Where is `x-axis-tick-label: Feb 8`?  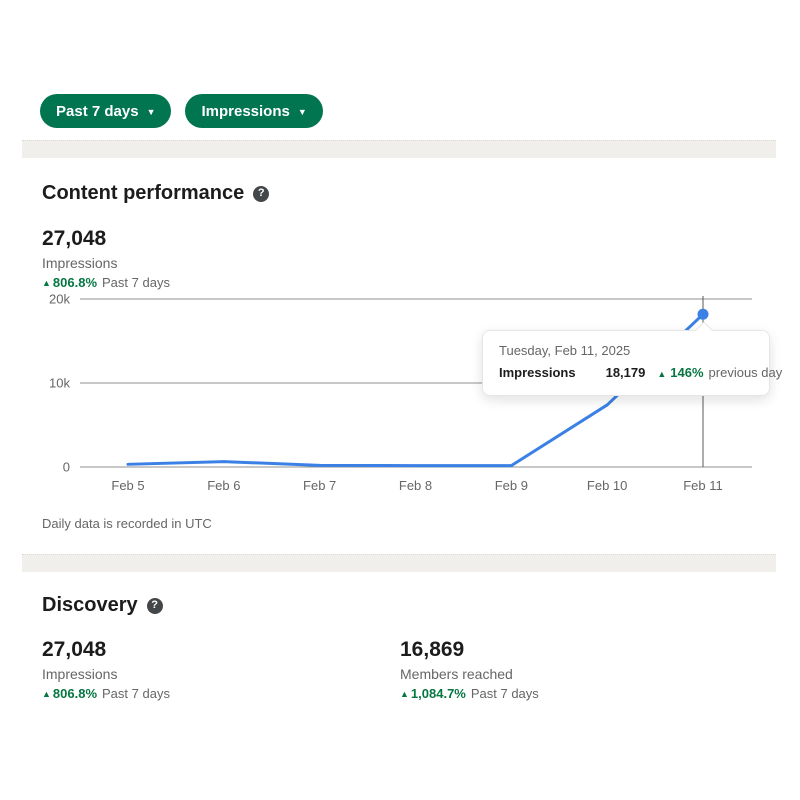 x-axis-tick-label: Feb 8 is located at coordinates (415, 485).